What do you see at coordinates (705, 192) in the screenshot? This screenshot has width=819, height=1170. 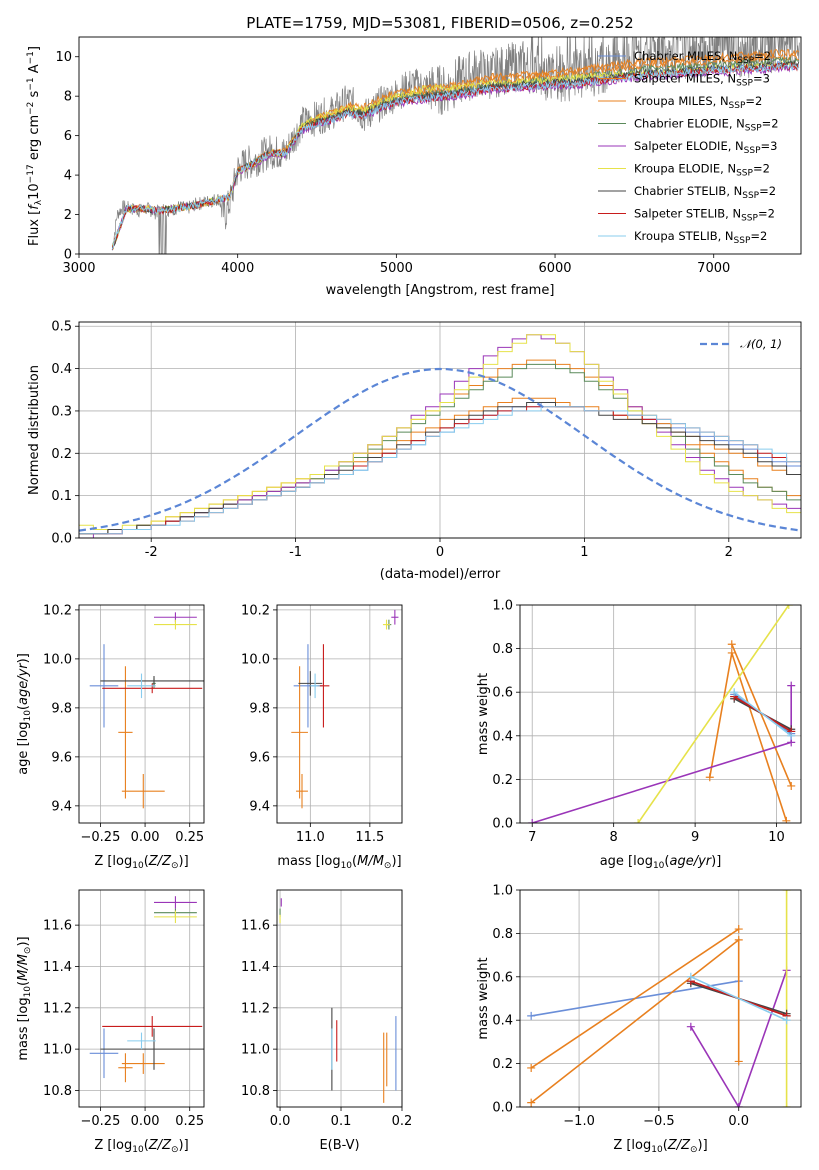 I see `legend-label: Chabrier STELIB, NSSP=2` at bounding box center [705, 192].